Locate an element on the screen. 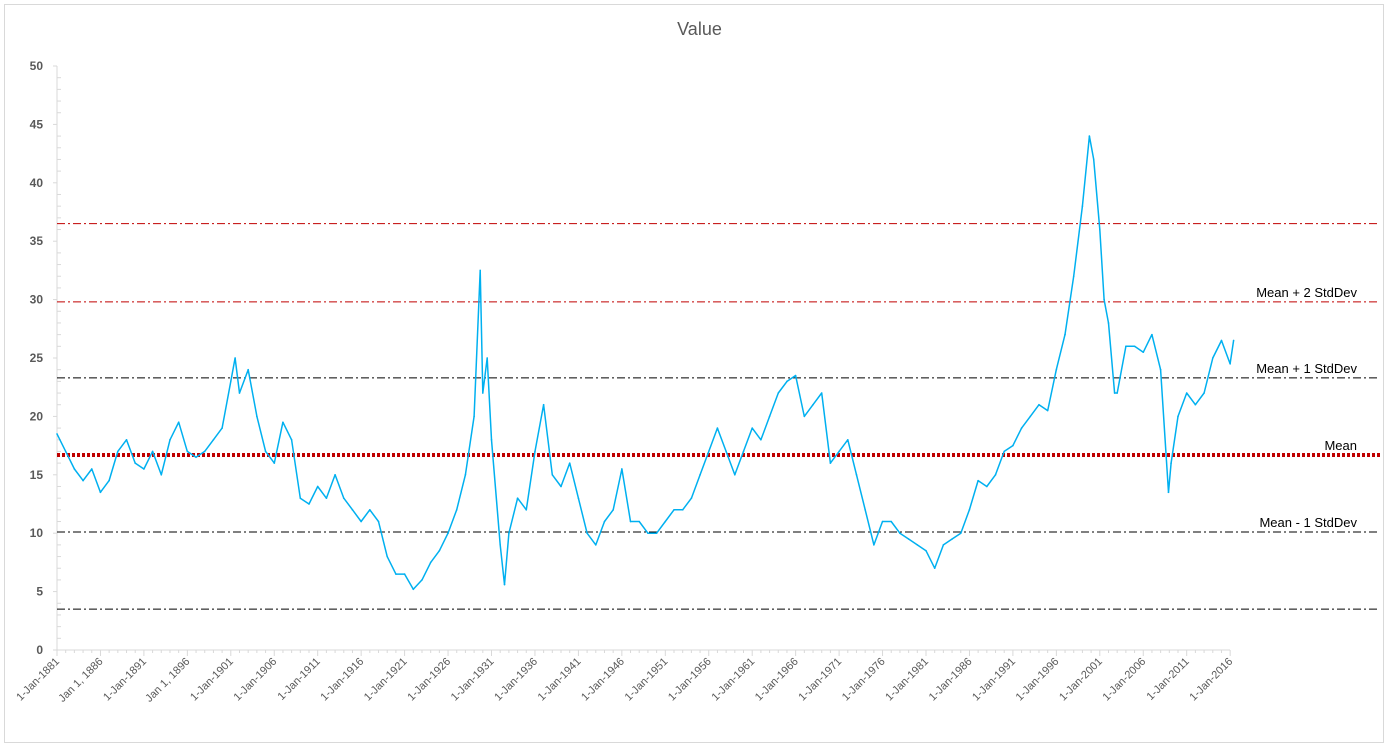  reference-line-label: Mean + 1 StdDev is located at coordinates (1306, 368).